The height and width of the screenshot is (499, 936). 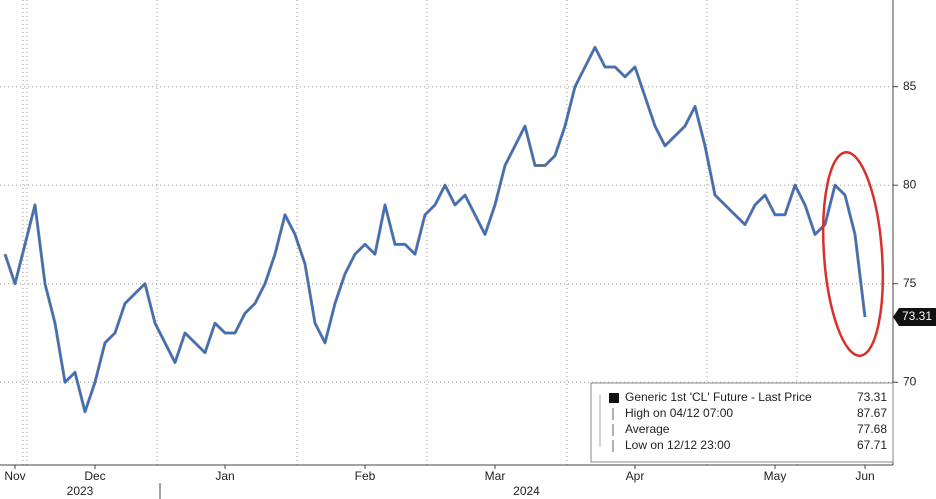 What do you see at coordinates (718, 397) in the screenshot?
I see `legend-label: Generic 1st 'CL' Future - Last Price` at bounding box center [718, 397].